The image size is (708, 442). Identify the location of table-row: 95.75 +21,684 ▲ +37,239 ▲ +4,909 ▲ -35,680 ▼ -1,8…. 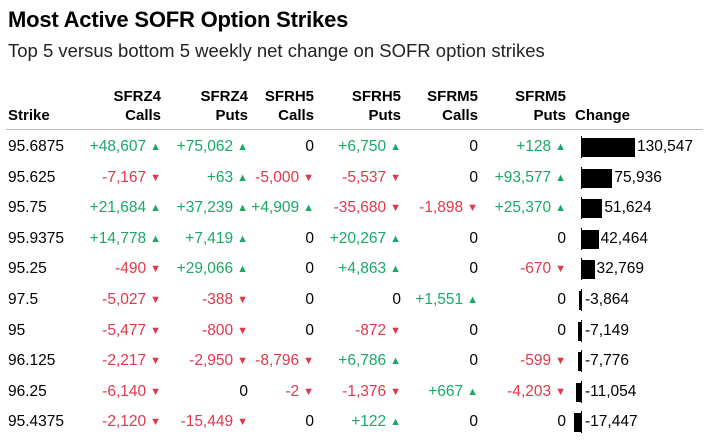
(354, 207).